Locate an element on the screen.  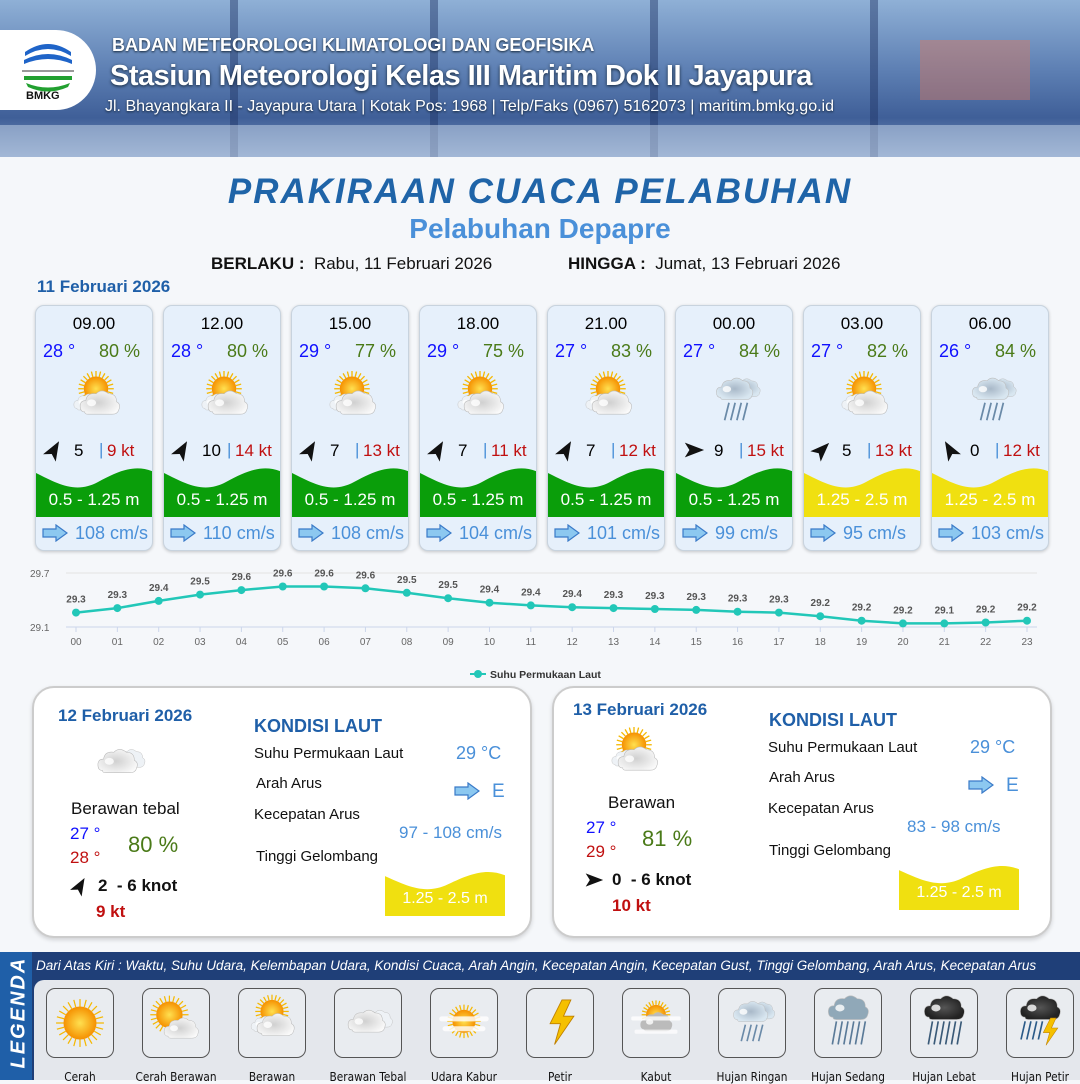
wind-speed: 7 is located at coordinates (591, 450).